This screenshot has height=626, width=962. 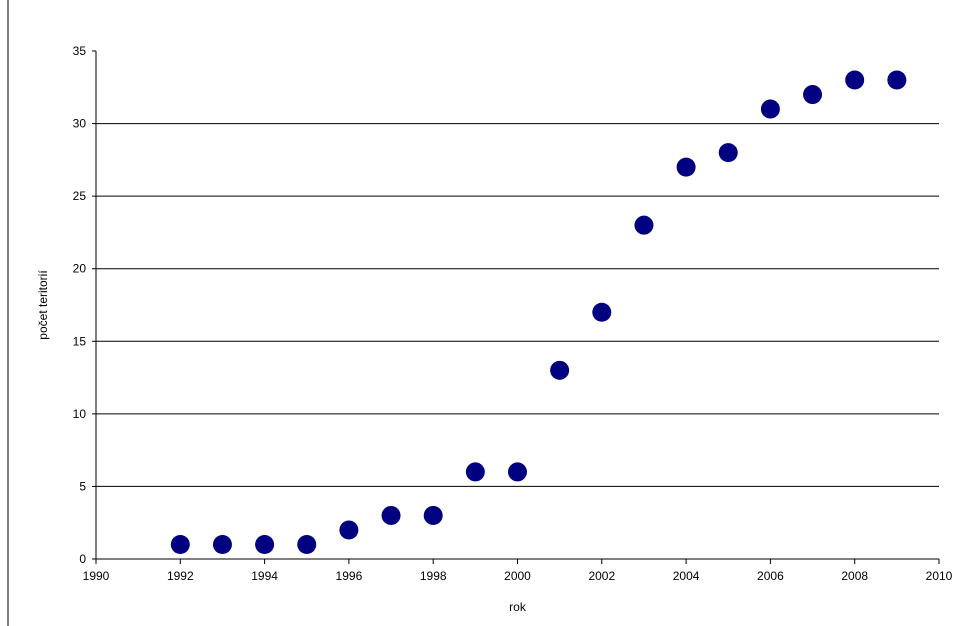 What do you see at coordinates (349, 576) in the screenshot?
I see `x-tick-label: 1996` at bounding box center [349, 576].